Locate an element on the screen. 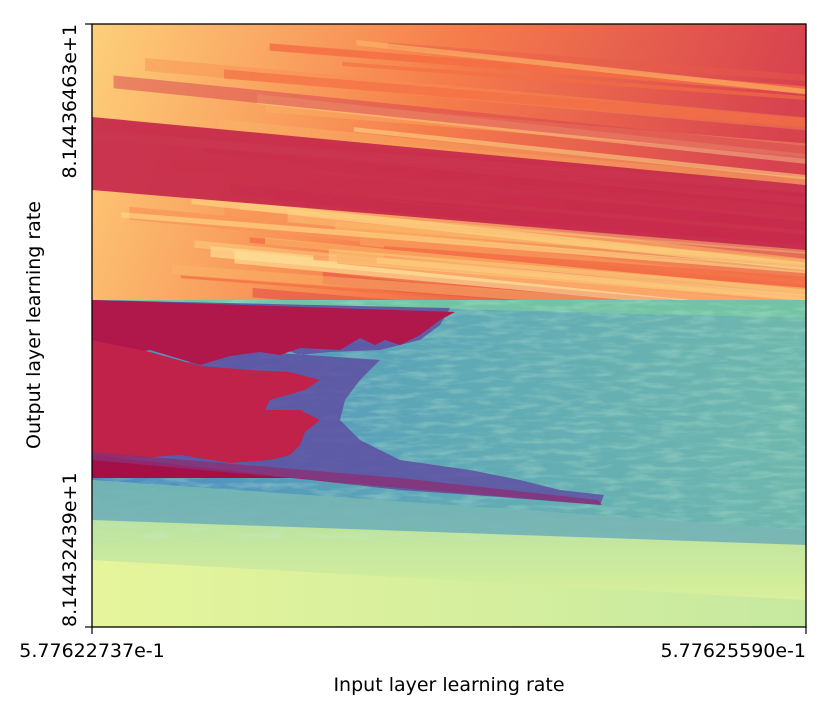 This screenshot has width=831, height=719. heatmap-dark-purple-band is located at coordinates (347, 478).